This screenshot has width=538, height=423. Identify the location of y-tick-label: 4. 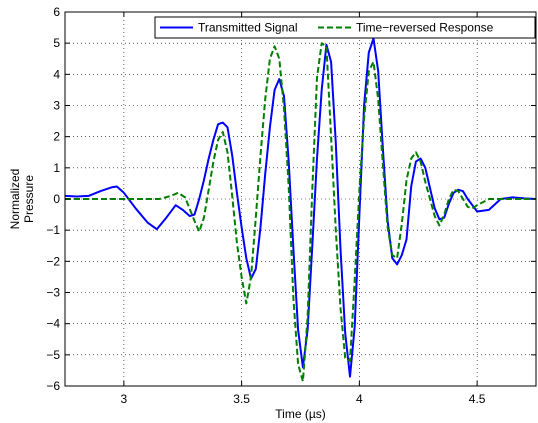
(56, 74).